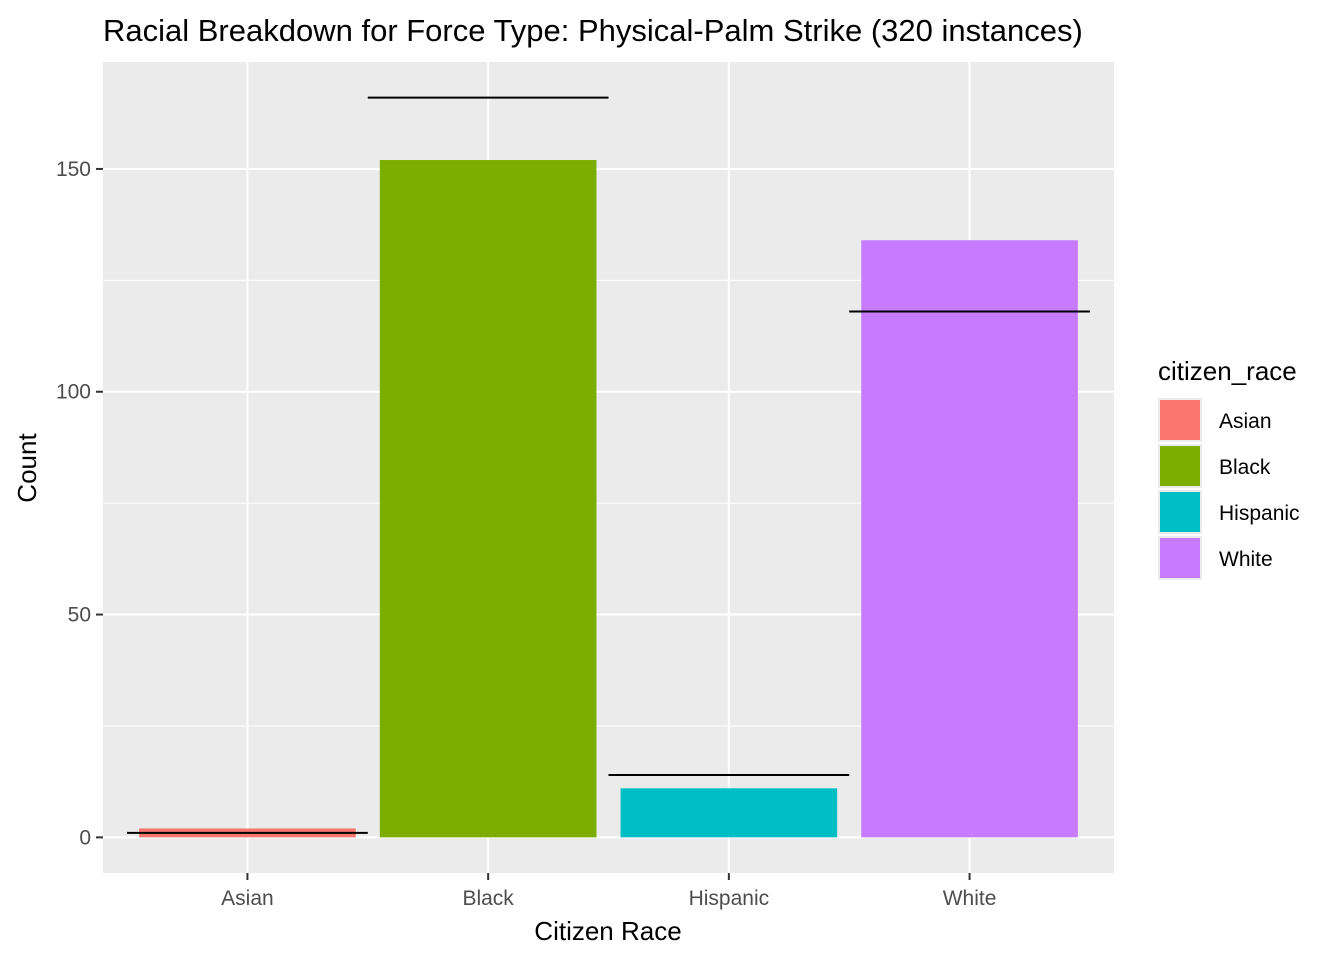  I want to click on x-tick-label: Hispanic, so click(729, 898).